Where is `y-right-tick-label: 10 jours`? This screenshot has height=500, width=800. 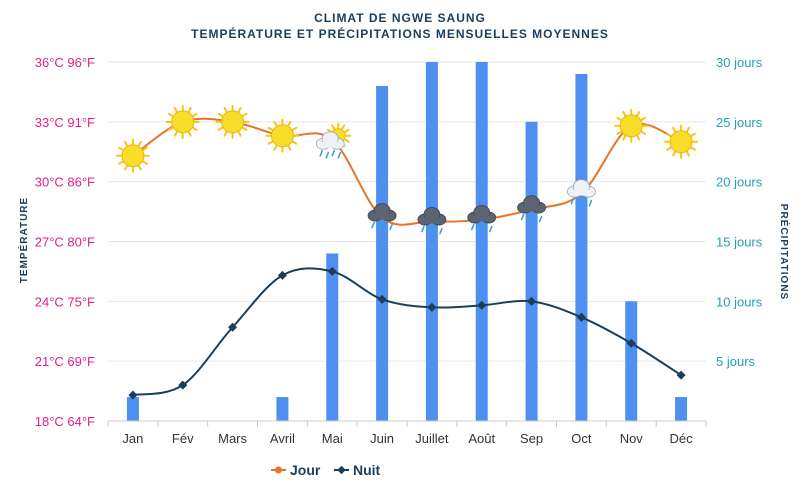 y-right-tick-label: 10 jours is located at coordinates (739, 301).